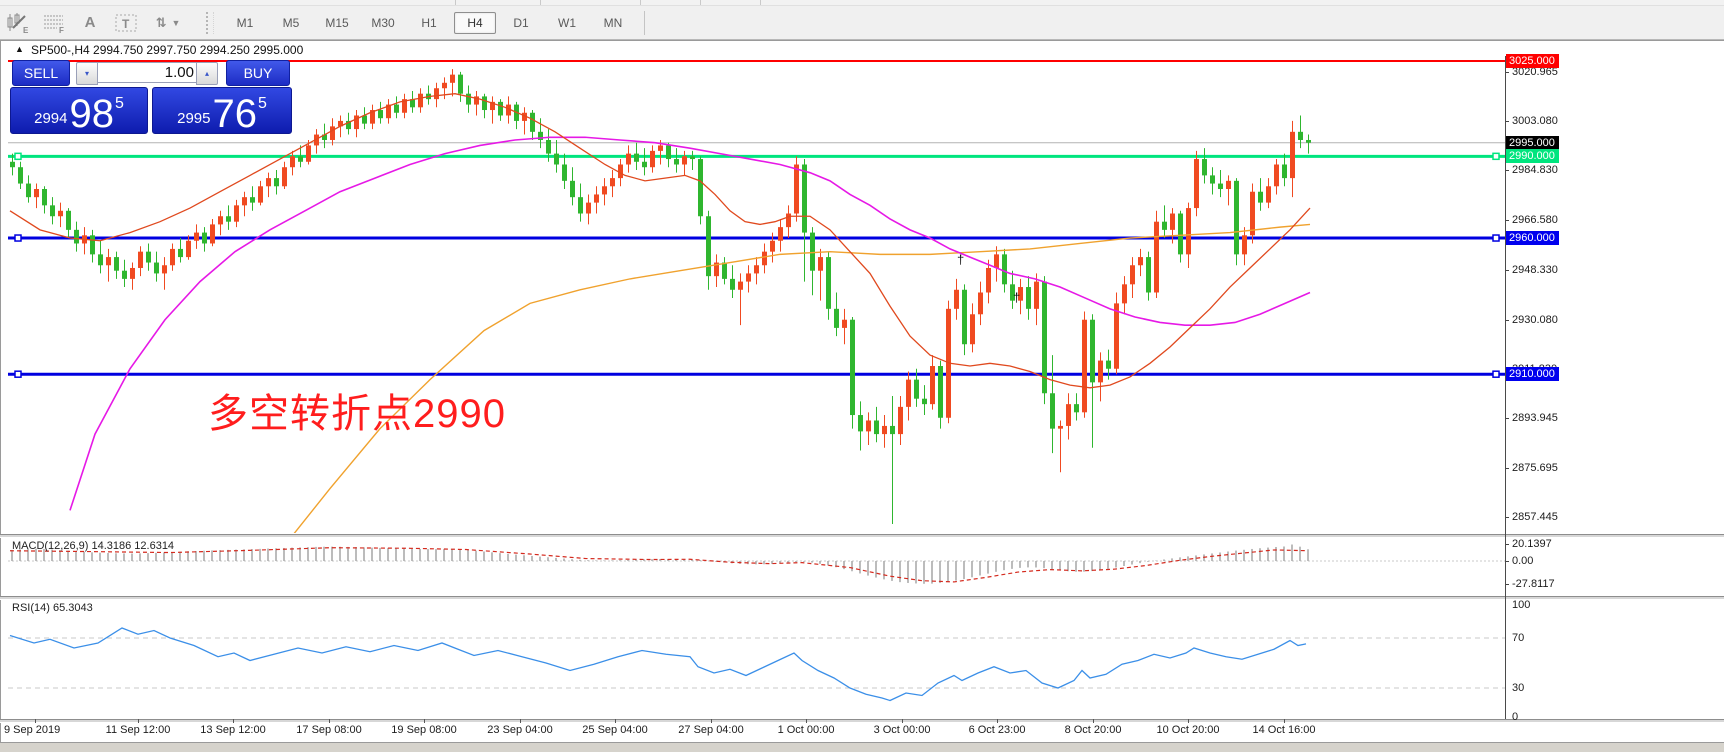  Describe the element at coordinates (1505, 387) in the screenshot. I see `axis-border` at that location.